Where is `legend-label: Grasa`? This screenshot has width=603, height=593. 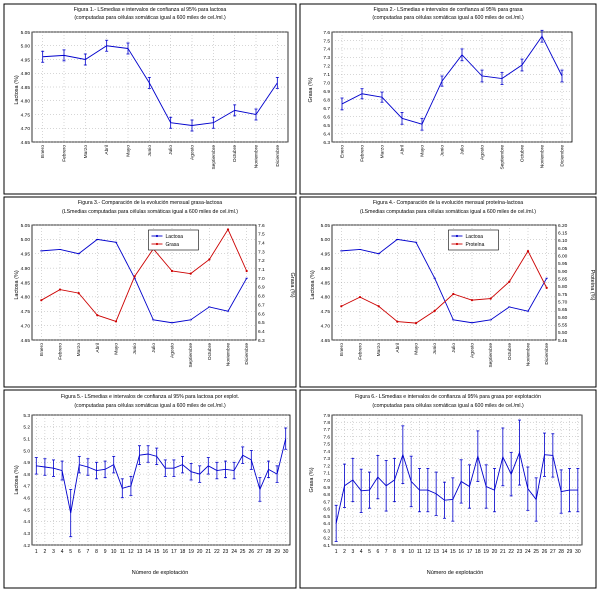 legend-label: Grasa is located at coordinates (172, 245).